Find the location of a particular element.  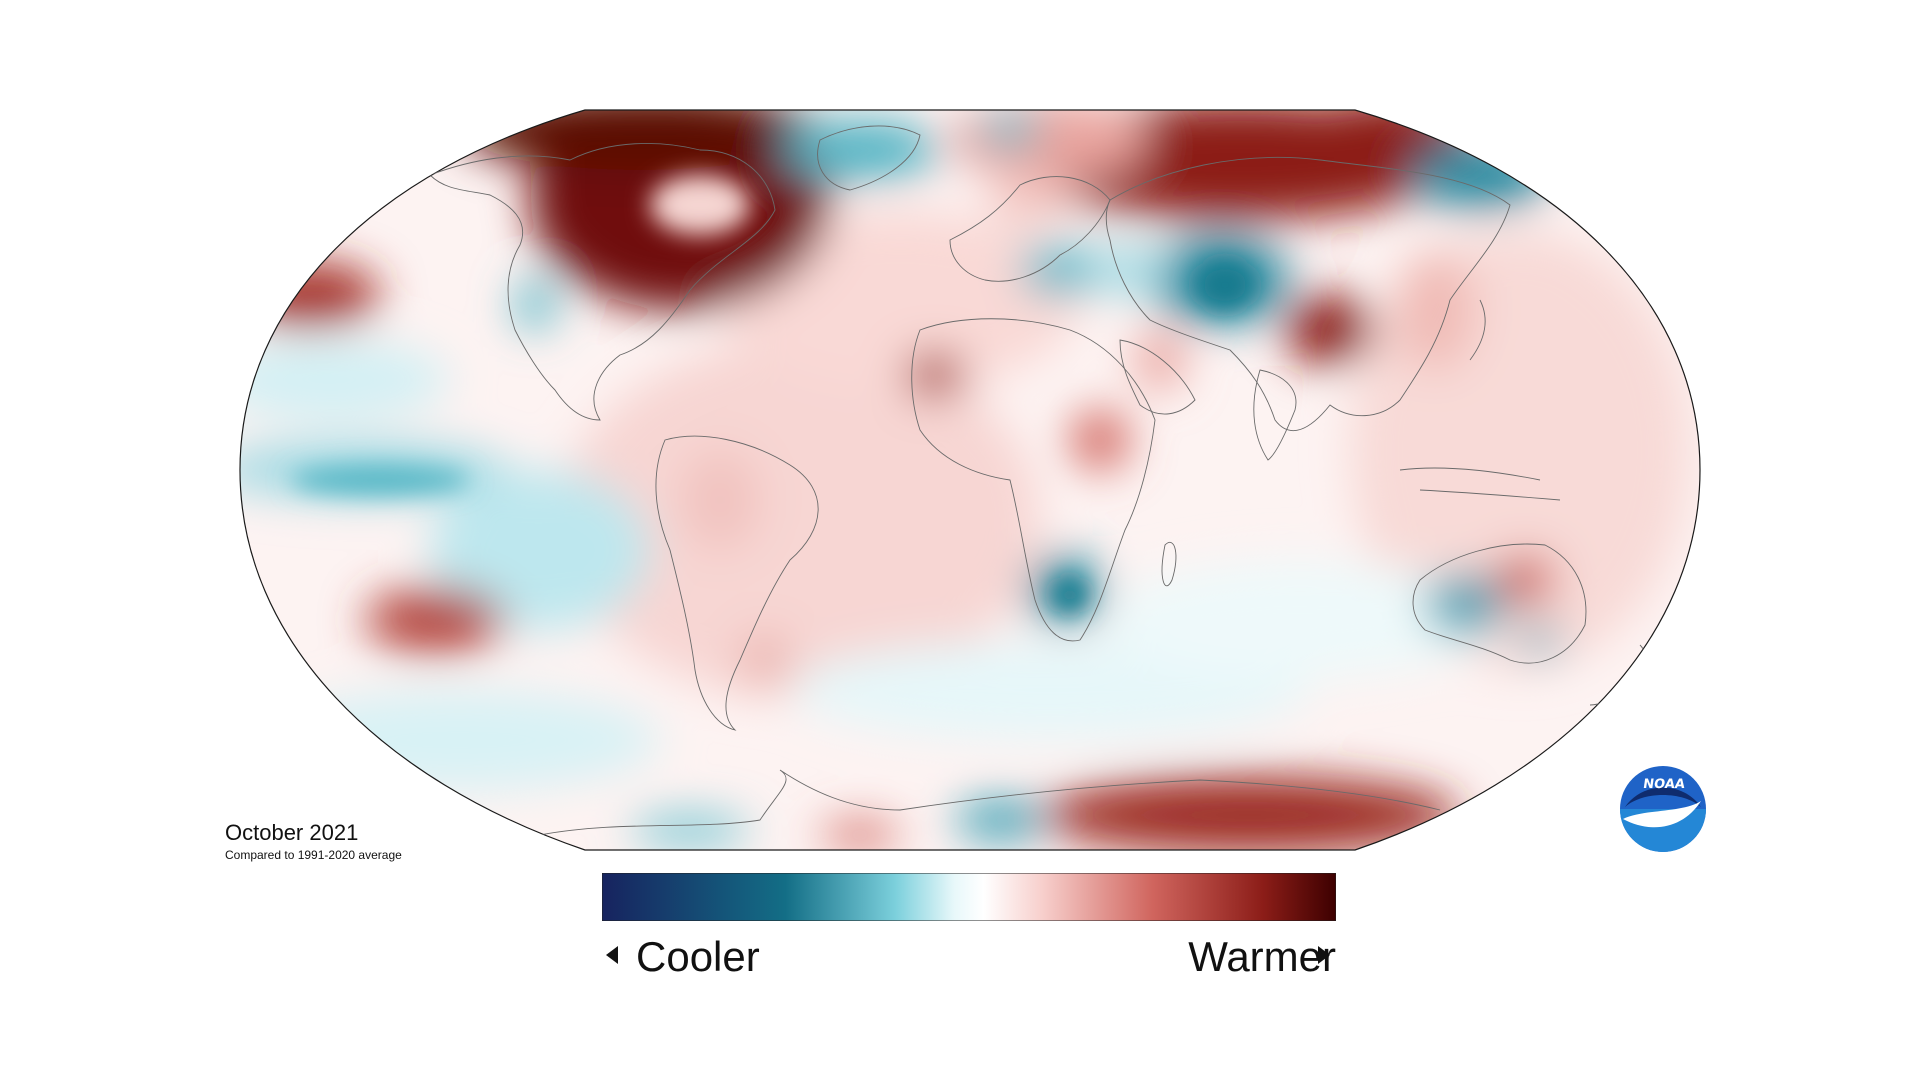

europe-outline is located at coordinates (1030, 229).